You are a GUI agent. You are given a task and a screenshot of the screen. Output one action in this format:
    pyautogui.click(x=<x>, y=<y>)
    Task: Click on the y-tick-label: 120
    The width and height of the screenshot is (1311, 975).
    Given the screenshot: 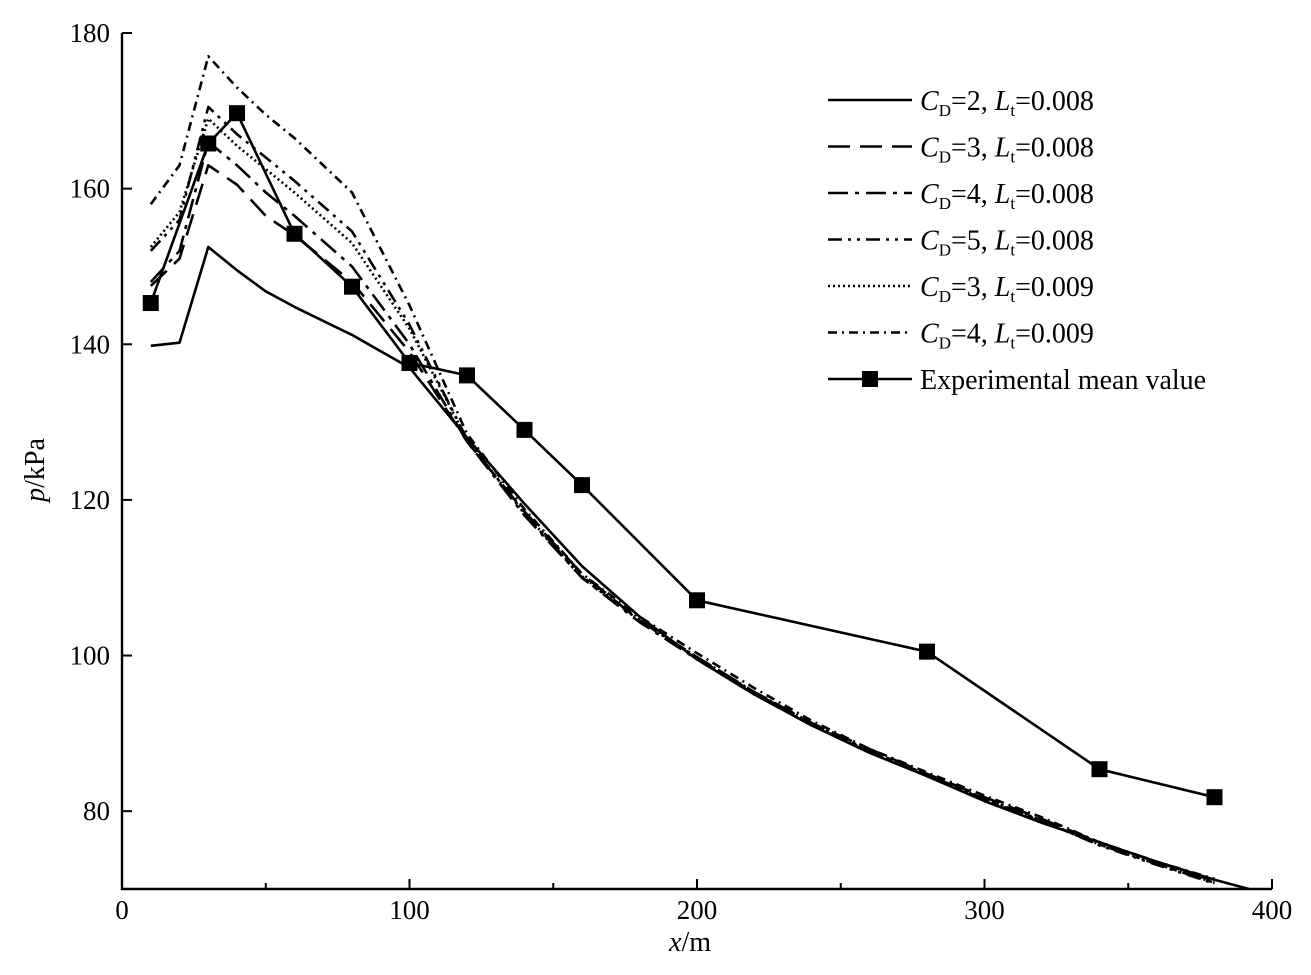 What is the action you would take?
    pyautogui.click(x=90, y=500)
    